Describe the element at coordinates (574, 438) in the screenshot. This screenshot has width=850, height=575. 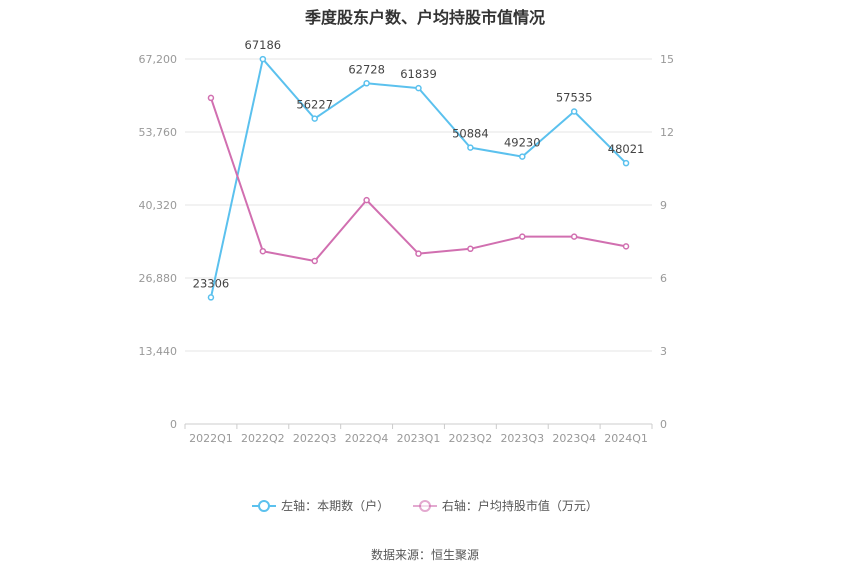
I see `x-axis-tick-label: 2023Q4` at that location.